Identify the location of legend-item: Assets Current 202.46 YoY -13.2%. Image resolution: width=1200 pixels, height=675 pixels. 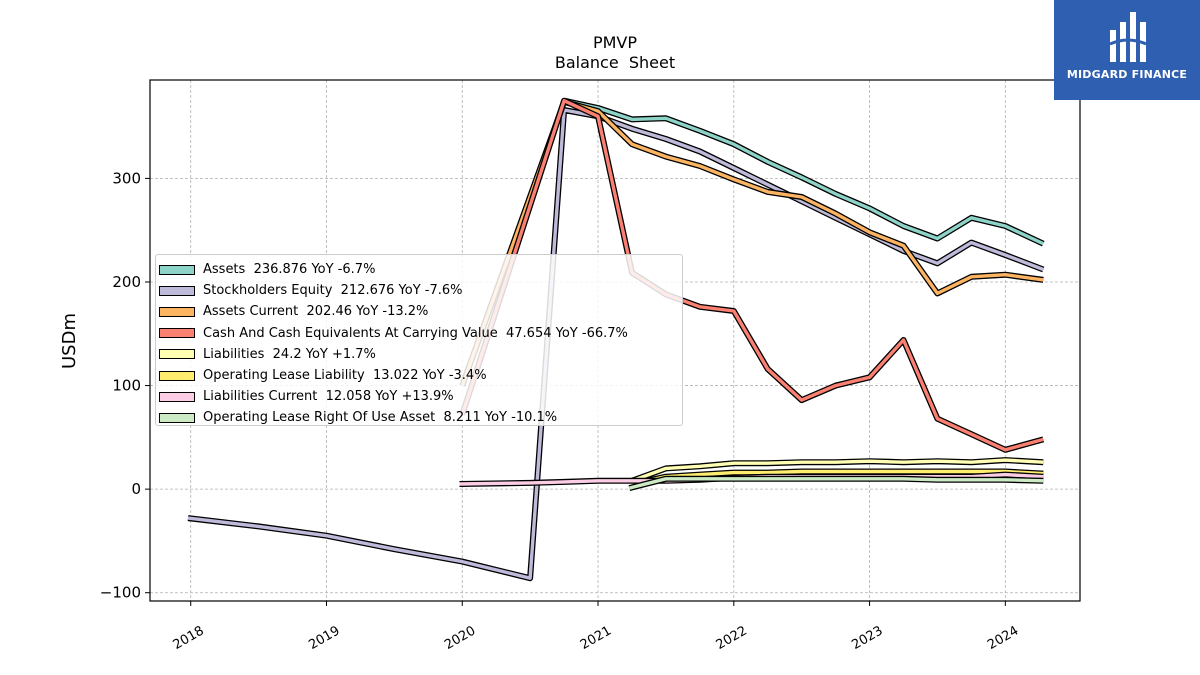
(420, 311).